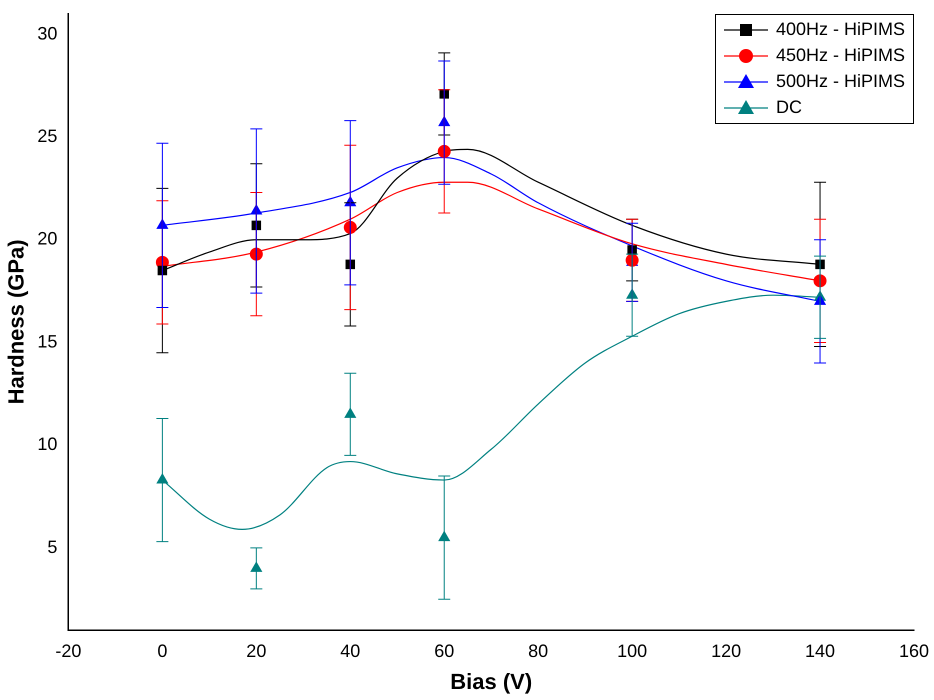 This screenshot has height=700, width=934. Describe the element at coordinates (47, 341) in the screenshot. I see `y-tick-label: 15` at that location.